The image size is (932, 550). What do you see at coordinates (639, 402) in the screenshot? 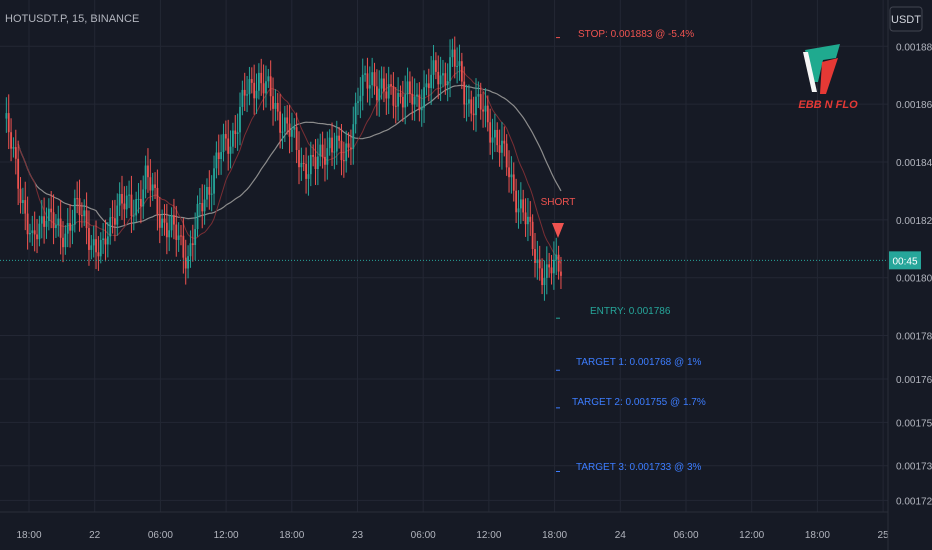
I see `target-2-label: TARGET 2: 0.001755 @ 1.7%` at bounding box center [639, 402].